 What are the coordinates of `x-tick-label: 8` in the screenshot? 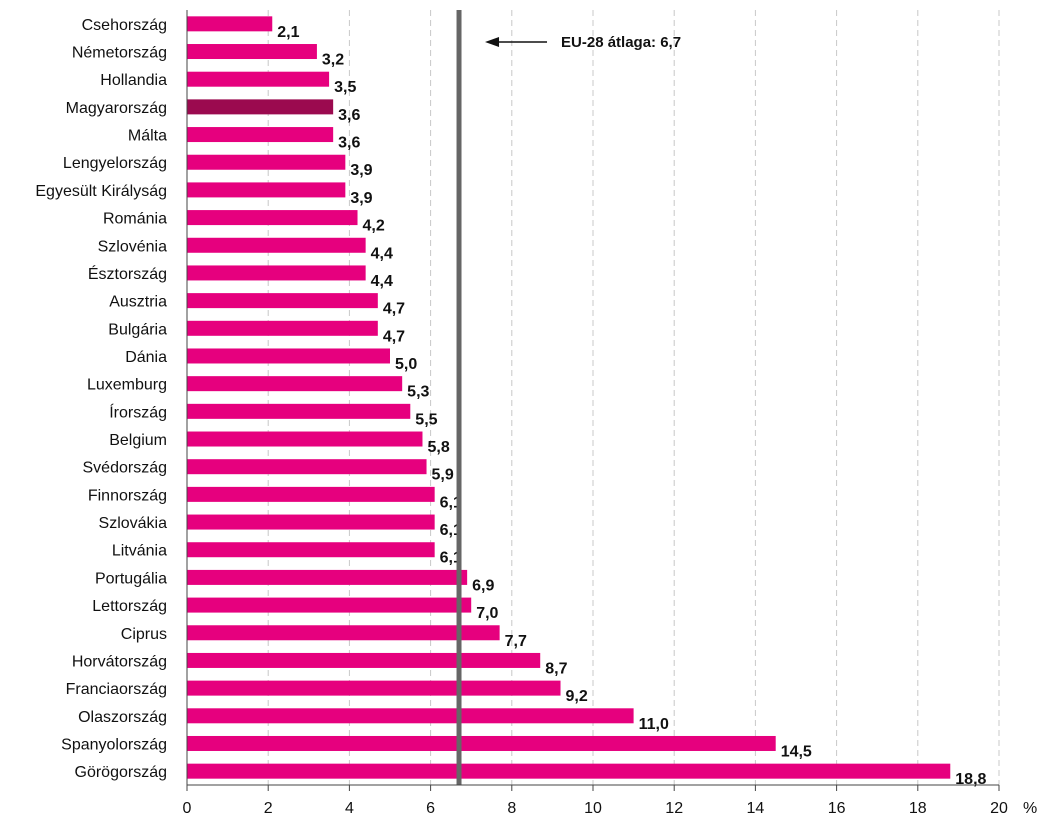 It's located at (511, 808).